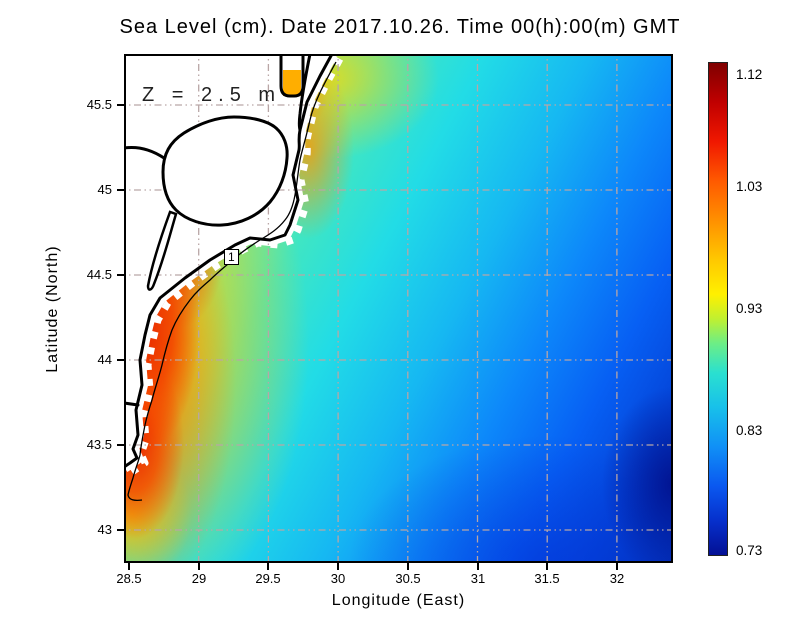  Describe the element at coordinates (231, 257) in the screenshot. I see `contour-label: 1` at that location.